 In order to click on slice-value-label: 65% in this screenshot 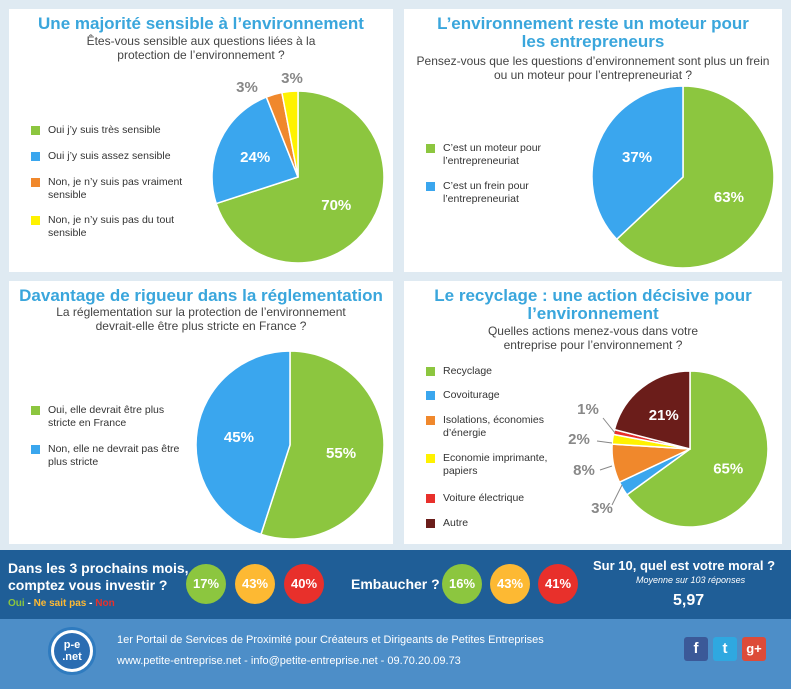, I will do `click(728, 468)`.